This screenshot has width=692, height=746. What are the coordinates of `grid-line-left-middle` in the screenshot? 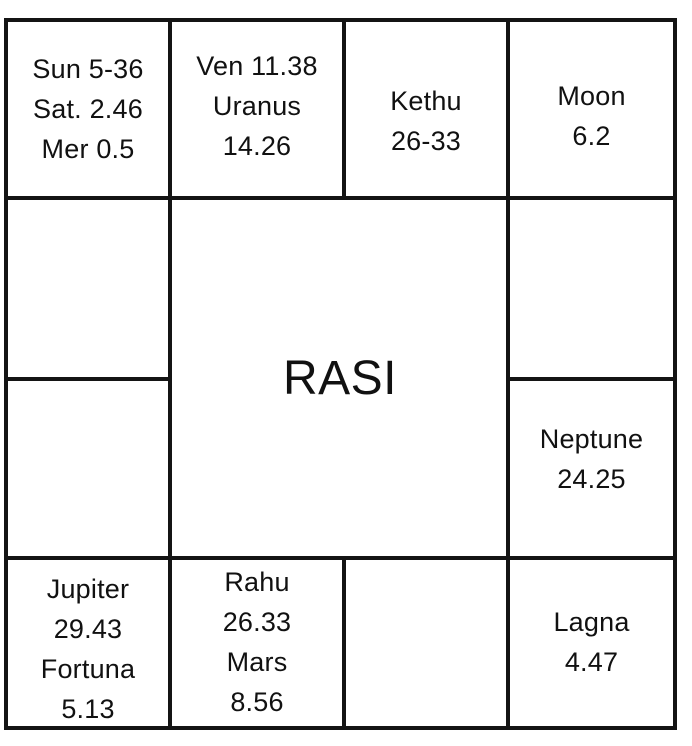 It's located at (88, 379).